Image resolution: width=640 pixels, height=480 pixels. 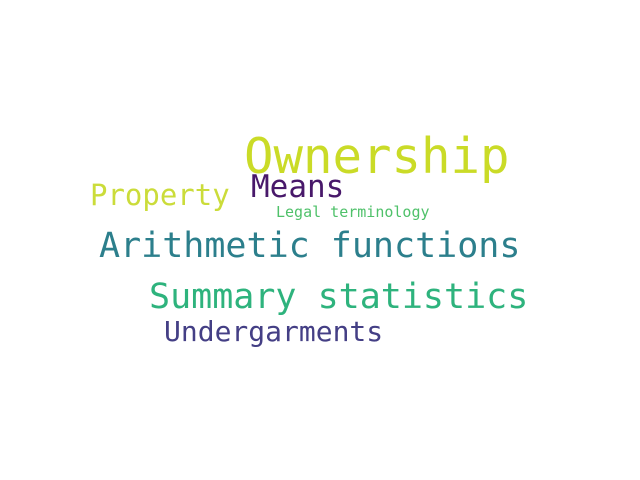 I want to click on word-property: Property, so click(x=160, y=195).